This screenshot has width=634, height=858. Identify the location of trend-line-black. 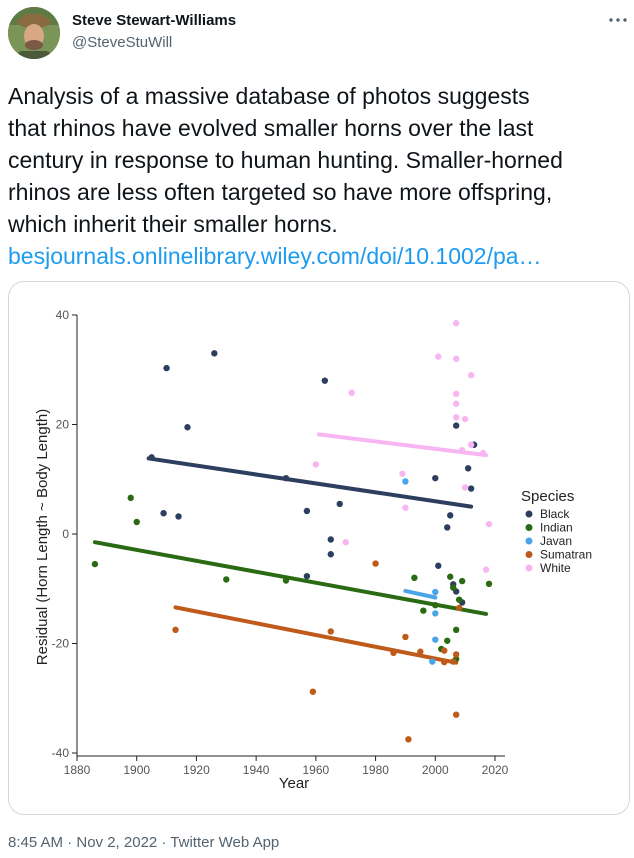
(310, 482).